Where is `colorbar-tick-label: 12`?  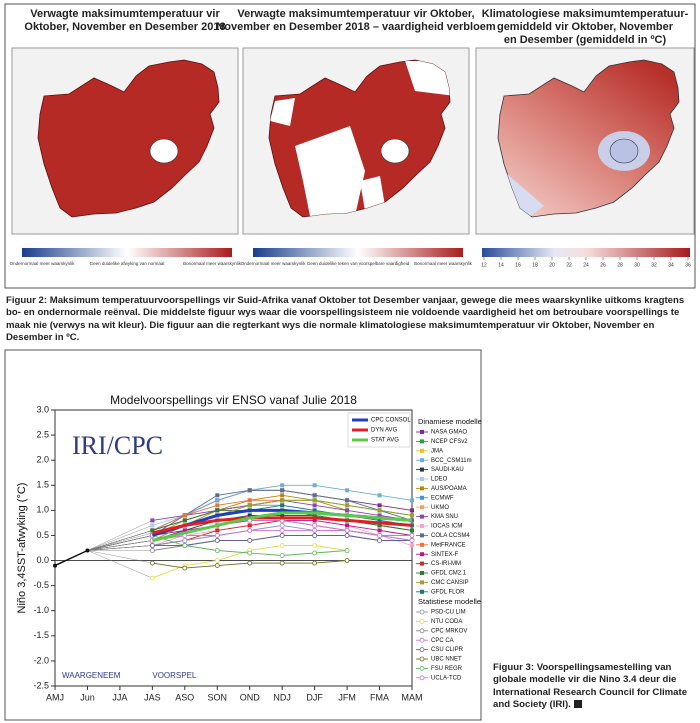 colorbar-tick-label: 12 is located at coordinates (484, 265).